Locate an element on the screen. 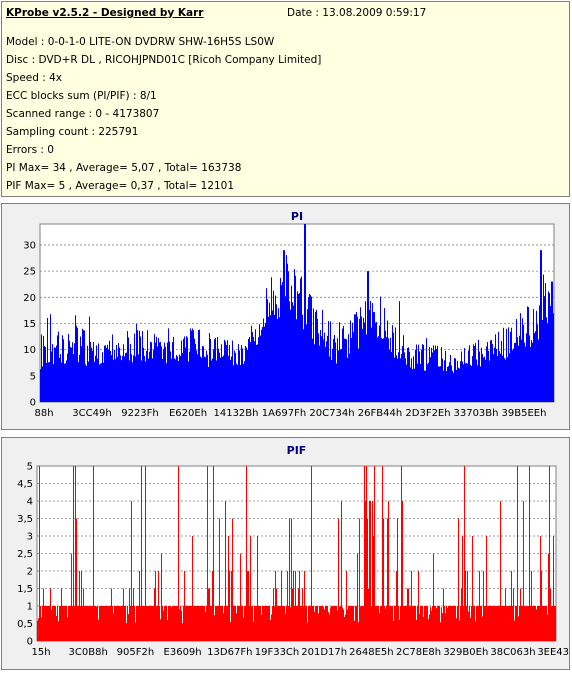 The image size is (572, 673). app-title: KProbe v2.5.2 - Designed by Karr is located at coordinates (105, 13).